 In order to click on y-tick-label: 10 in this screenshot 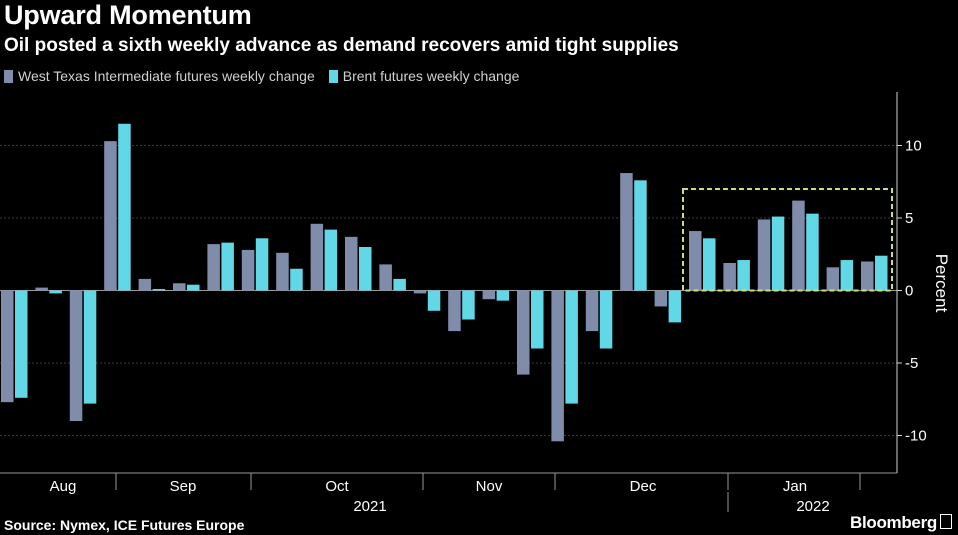, I will do `click(913, 146)`.